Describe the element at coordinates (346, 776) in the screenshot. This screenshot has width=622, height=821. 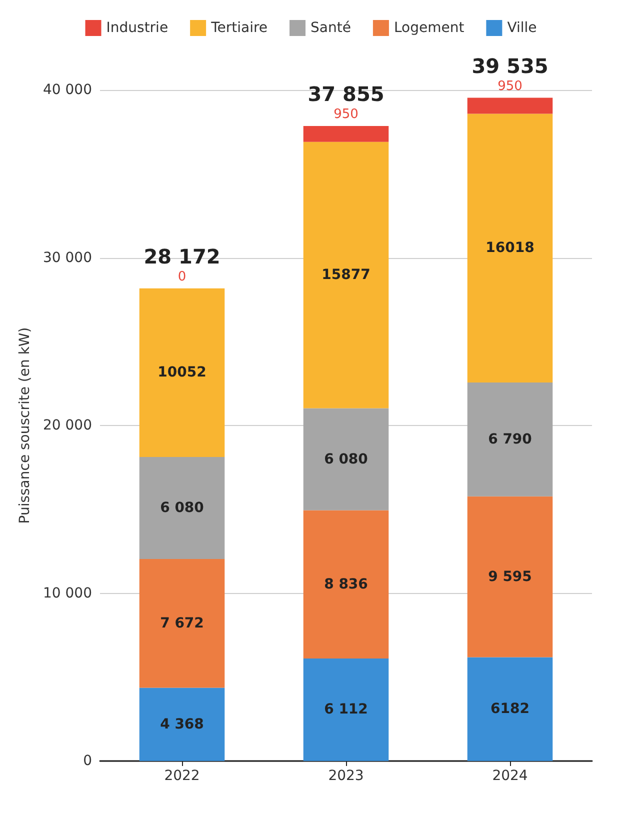
I see `x-tick-label: 2023` at that location.